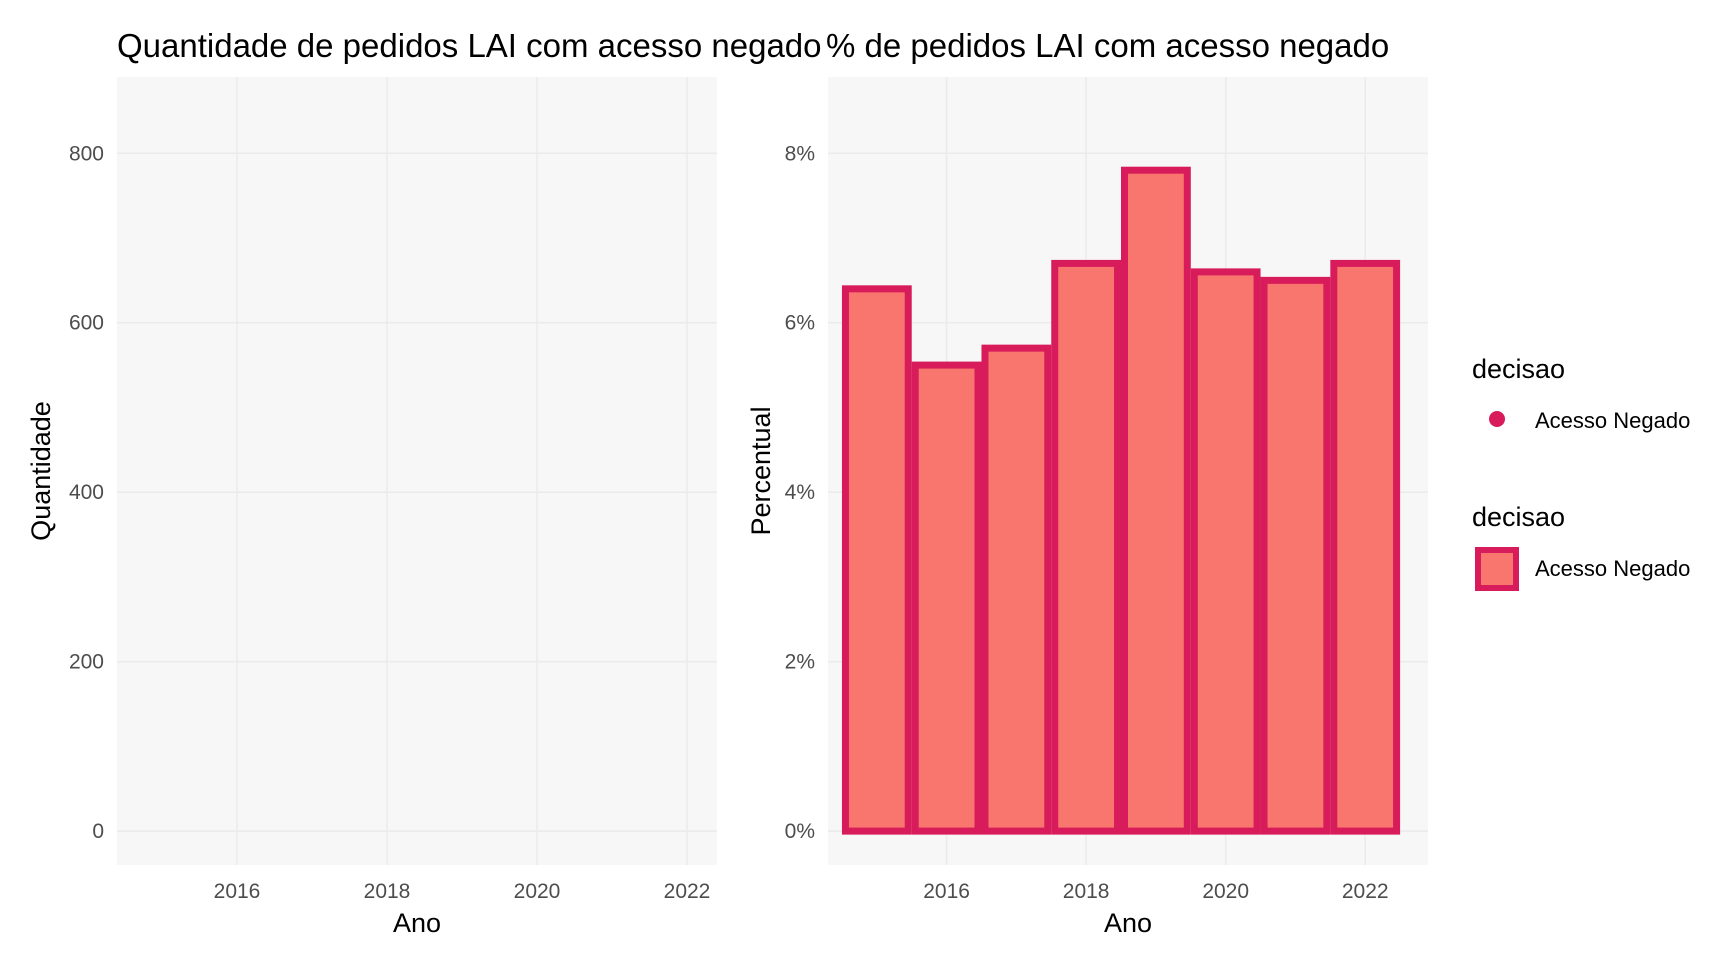  Describe the element at coordinates (86, 323) in the screenshot. I see `y-tick-label: 600` at that location.